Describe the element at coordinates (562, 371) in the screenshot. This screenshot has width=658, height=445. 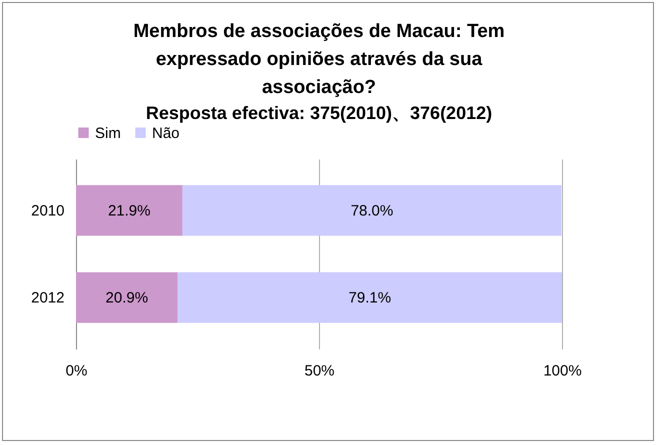
I see `x-tick-label: 100%` at that location.